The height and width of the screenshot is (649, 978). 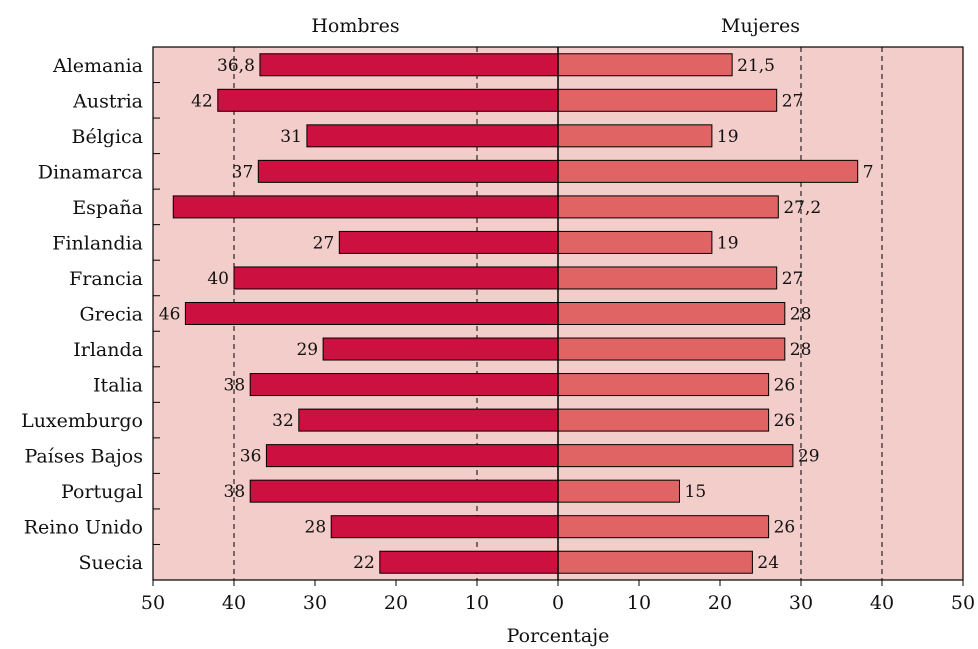 I want to click on data-label-hombres: 31, so click(x=291, y=137).